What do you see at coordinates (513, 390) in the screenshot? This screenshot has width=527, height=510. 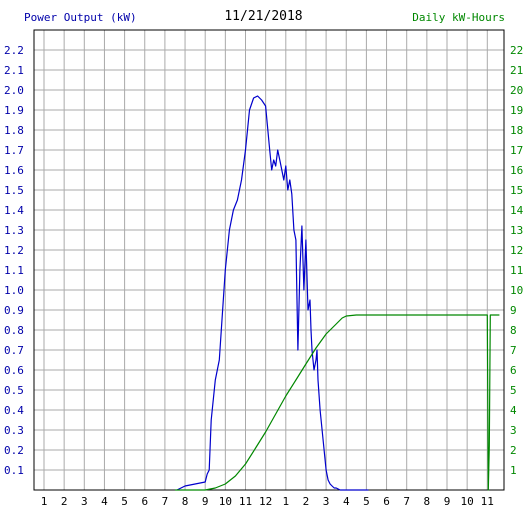 I see `y-right-tick-label: 5` at bounding box center [513, 390].